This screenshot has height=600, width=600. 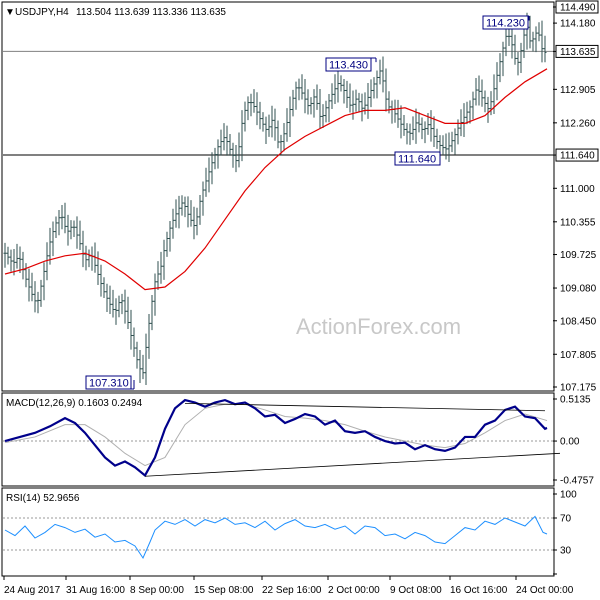 What do you see at coordinates (568, 495) in the screenshot?
I see `rsi-tick-label: 100` at bounding box center [568, 495].